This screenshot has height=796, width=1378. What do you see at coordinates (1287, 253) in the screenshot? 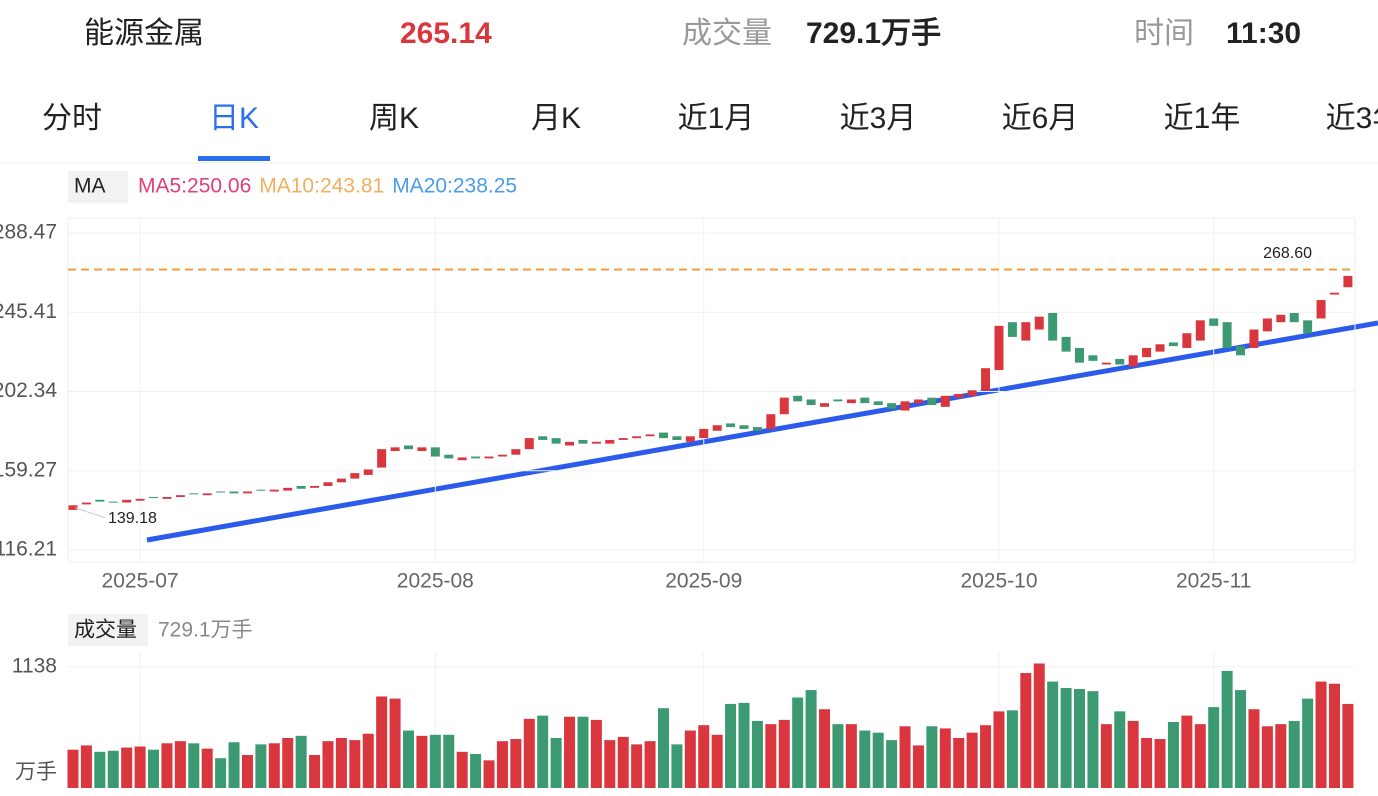
I see `high-label: 268.60` at bounding box center [1287, 253].